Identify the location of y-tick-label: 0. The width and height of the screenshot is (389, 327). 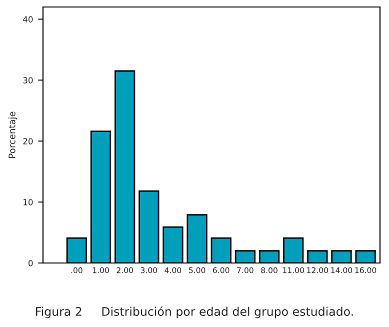
(30, 263).